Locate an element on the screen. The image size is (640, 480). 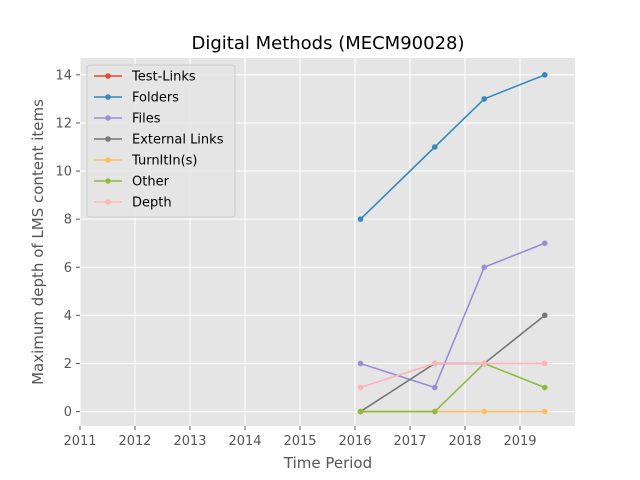
series-line-folders is located at coordinates (452, 147).